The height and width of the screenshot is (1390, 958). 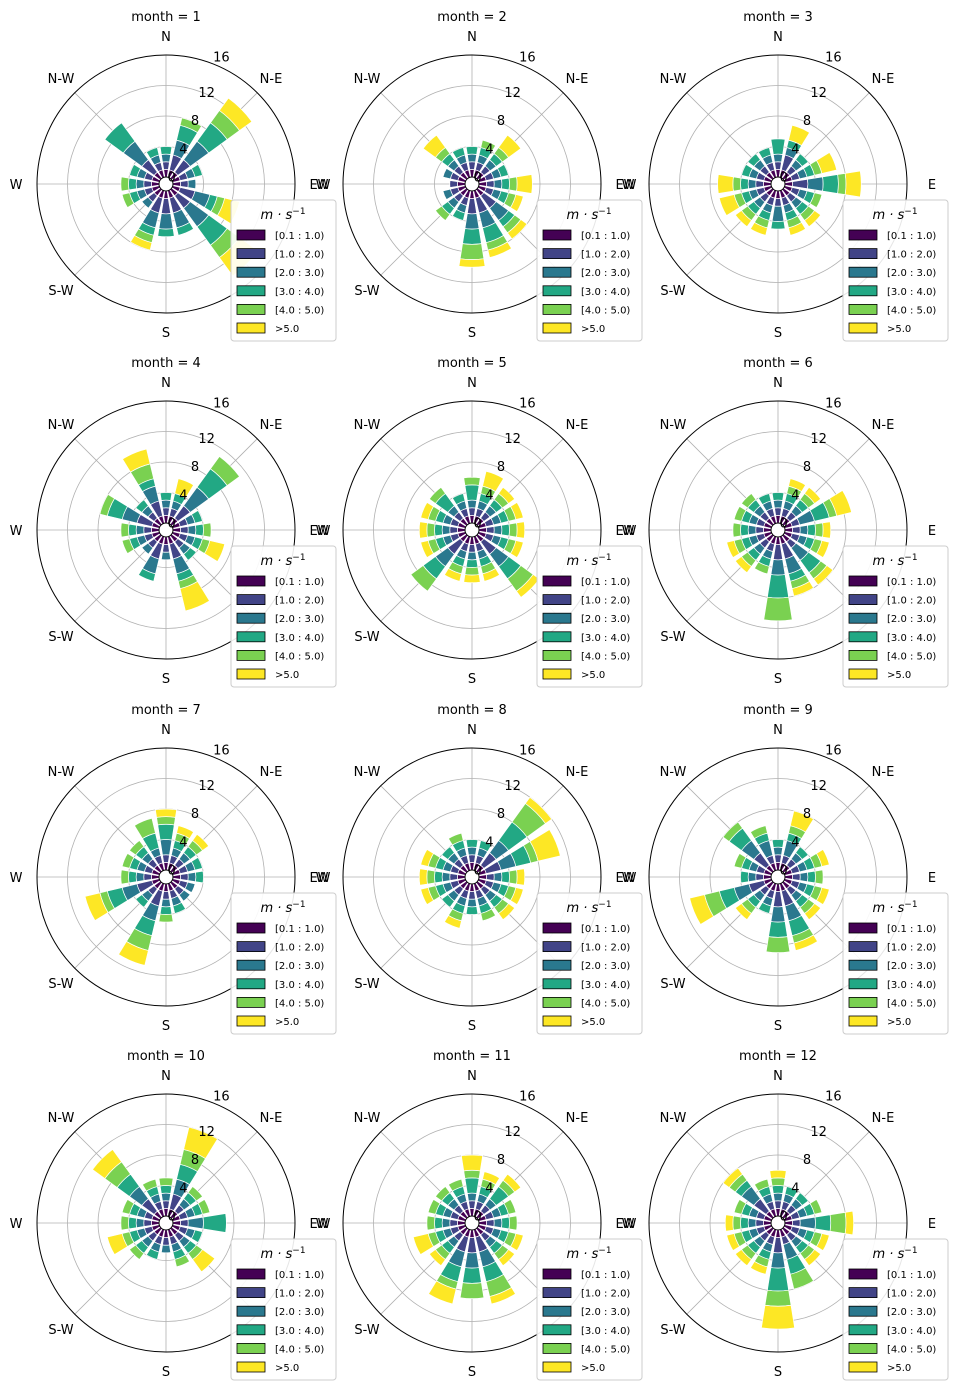 I want to click on bar-WNW-bin4, so click(x=740, y=860).